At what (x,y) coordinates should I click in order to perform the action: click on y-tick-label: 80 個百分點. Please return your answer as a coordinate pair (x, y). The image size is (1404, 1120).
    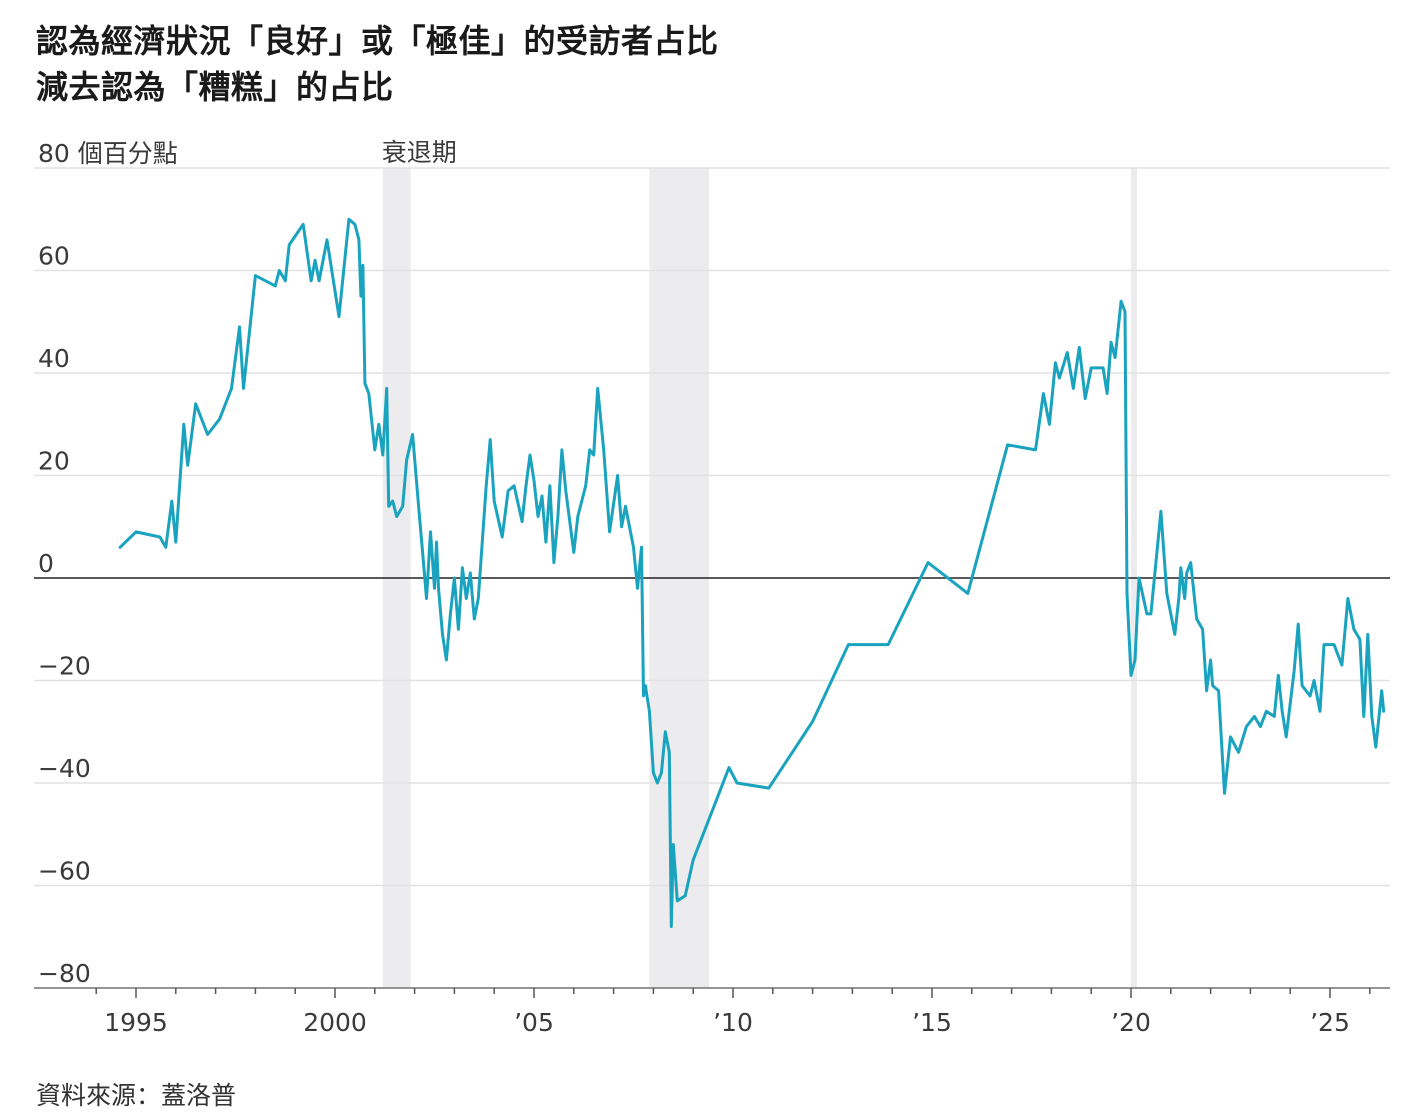
    Looking at the image, I should click on (108, 153).